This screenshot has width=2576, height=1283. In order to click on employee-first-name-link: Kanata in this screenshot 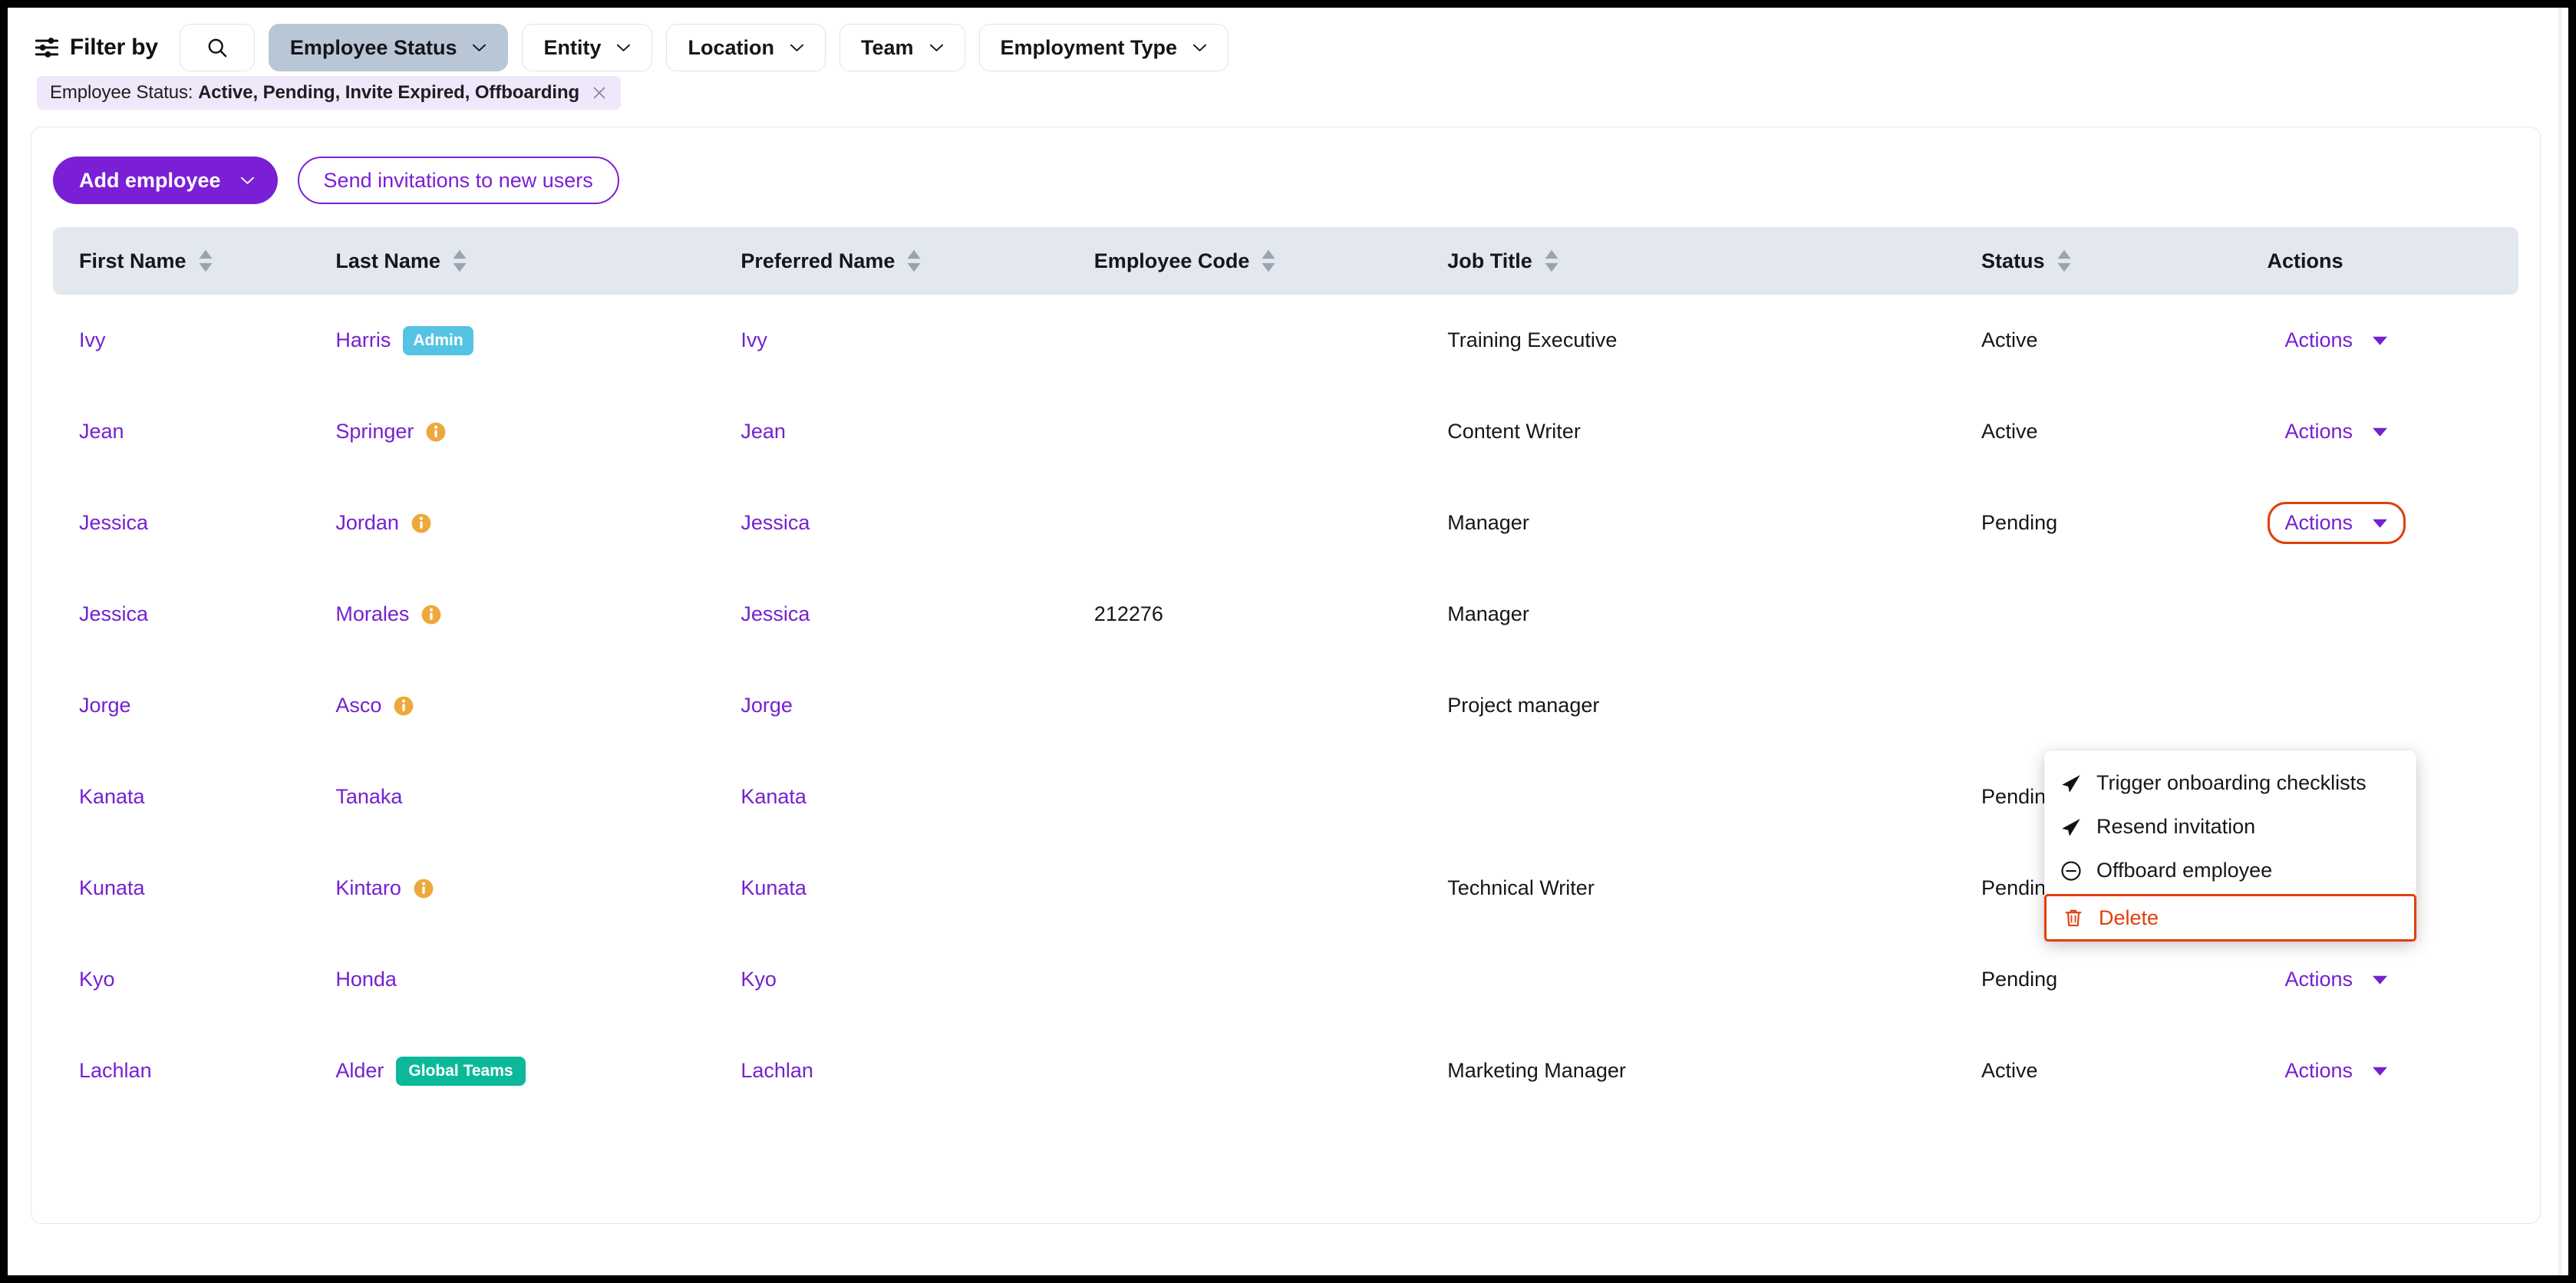, I will do `click(112, 797)`.